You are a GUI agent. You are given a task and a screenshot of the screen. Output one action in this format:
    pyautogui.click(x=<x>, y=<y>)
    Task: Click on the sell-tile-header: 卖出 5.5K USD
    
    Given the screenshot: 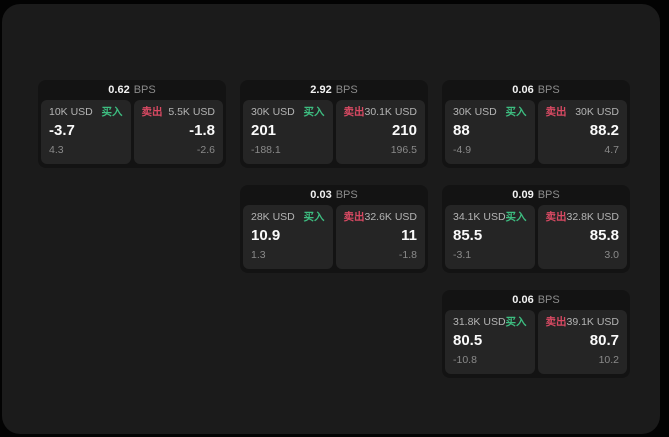 What is the action you would take?
    pyautogui.click(x=178, y=112)
    